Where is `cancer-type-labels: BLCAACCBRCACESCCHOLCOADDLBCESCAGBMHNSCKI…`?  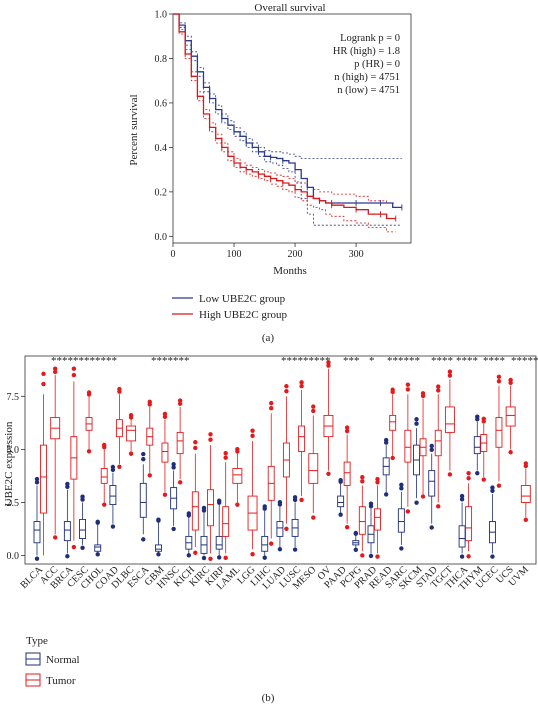 cancer-type-labels: BLCAACCBRCACESCCHOLCOADDLBCESCAGBMHNSCKI… is located at coordinates (274, 578).